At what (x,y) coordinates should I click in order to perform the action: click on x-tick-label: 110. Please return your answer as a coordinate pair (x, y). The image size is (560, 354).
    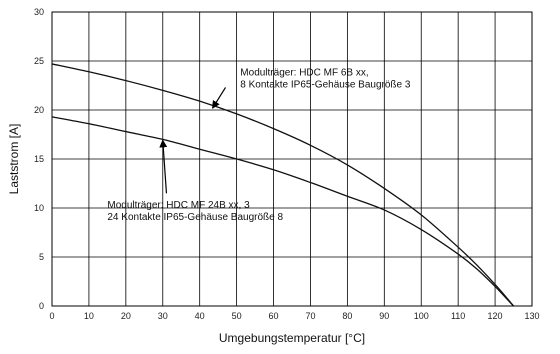
    Looking at the image, I should click on (458, 316).